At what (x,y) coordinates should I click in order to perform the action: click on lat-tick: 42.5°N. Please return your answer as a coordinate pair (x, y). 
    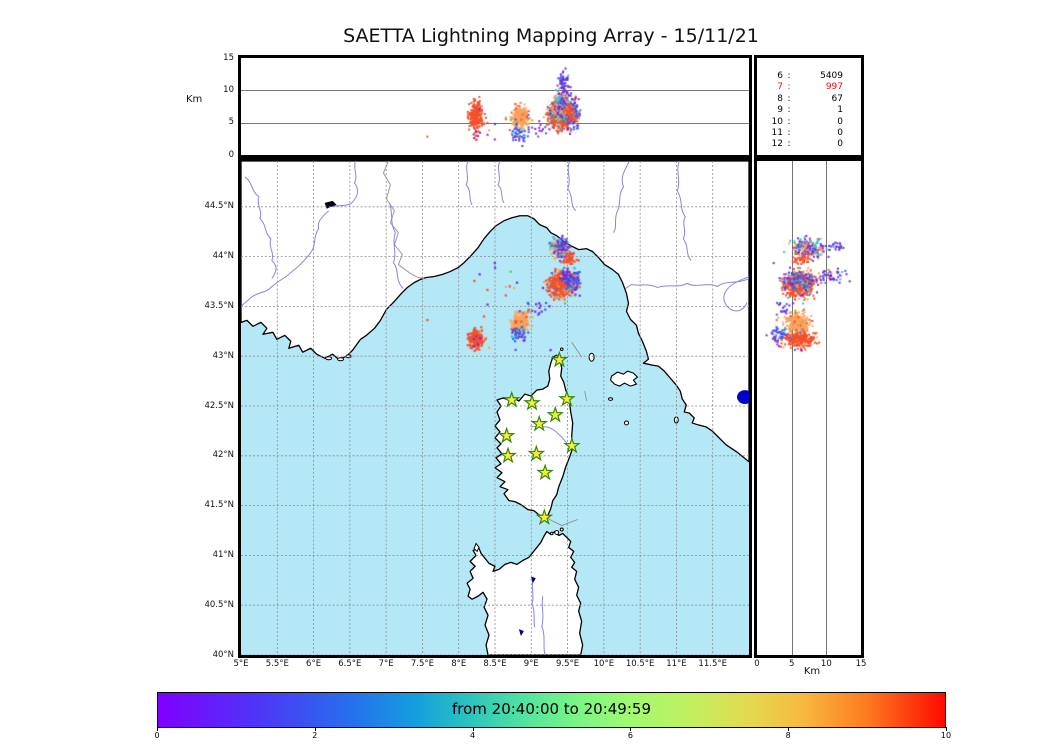
    Looking at the image, I should click on (219, 405).